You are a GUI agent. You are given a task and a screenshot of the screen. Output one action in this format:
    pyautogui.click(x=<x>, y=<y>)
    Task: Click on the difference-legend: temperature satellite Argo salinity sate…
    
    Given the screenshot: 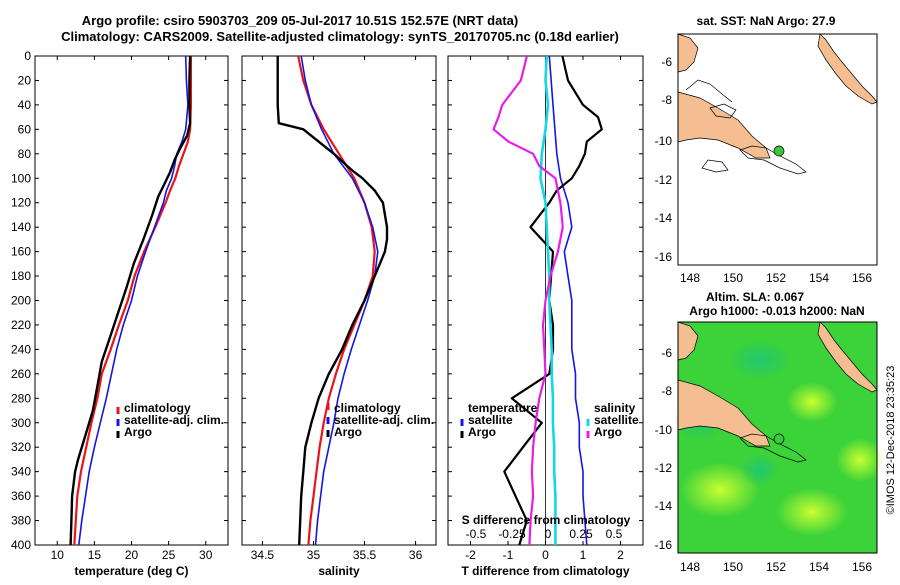 What is the action you would take?
    pyautogui.click(x=549, y=420)
    